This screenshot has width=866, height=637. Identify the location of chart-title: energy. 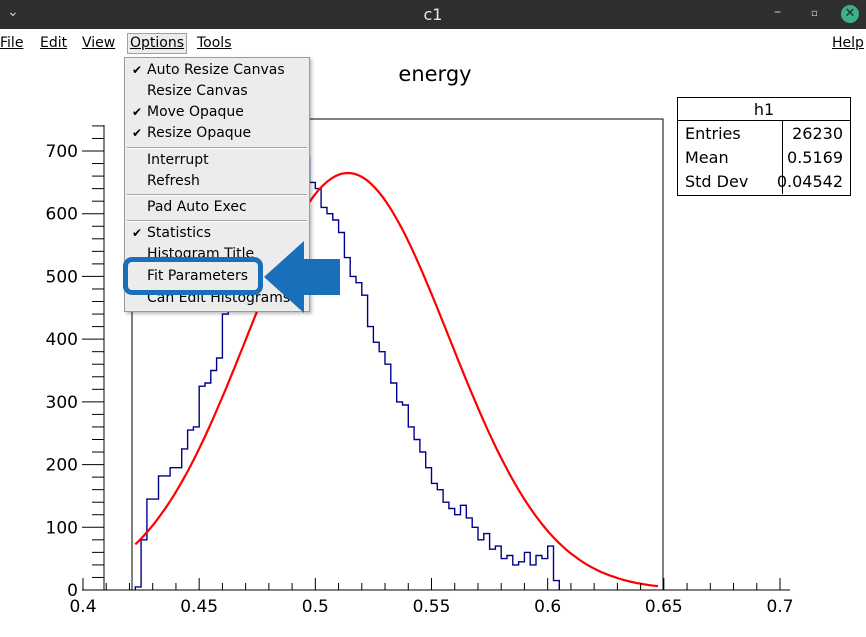
(435, 74).